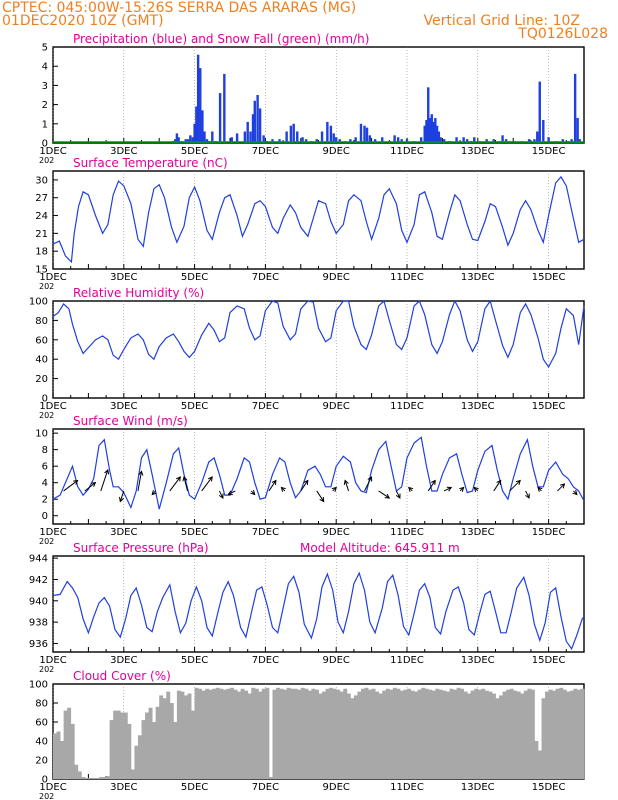  Describe the element at coordinates (194, 532) in the screenshot. I see `wind-x-tick-label: 5DEC` at that location.